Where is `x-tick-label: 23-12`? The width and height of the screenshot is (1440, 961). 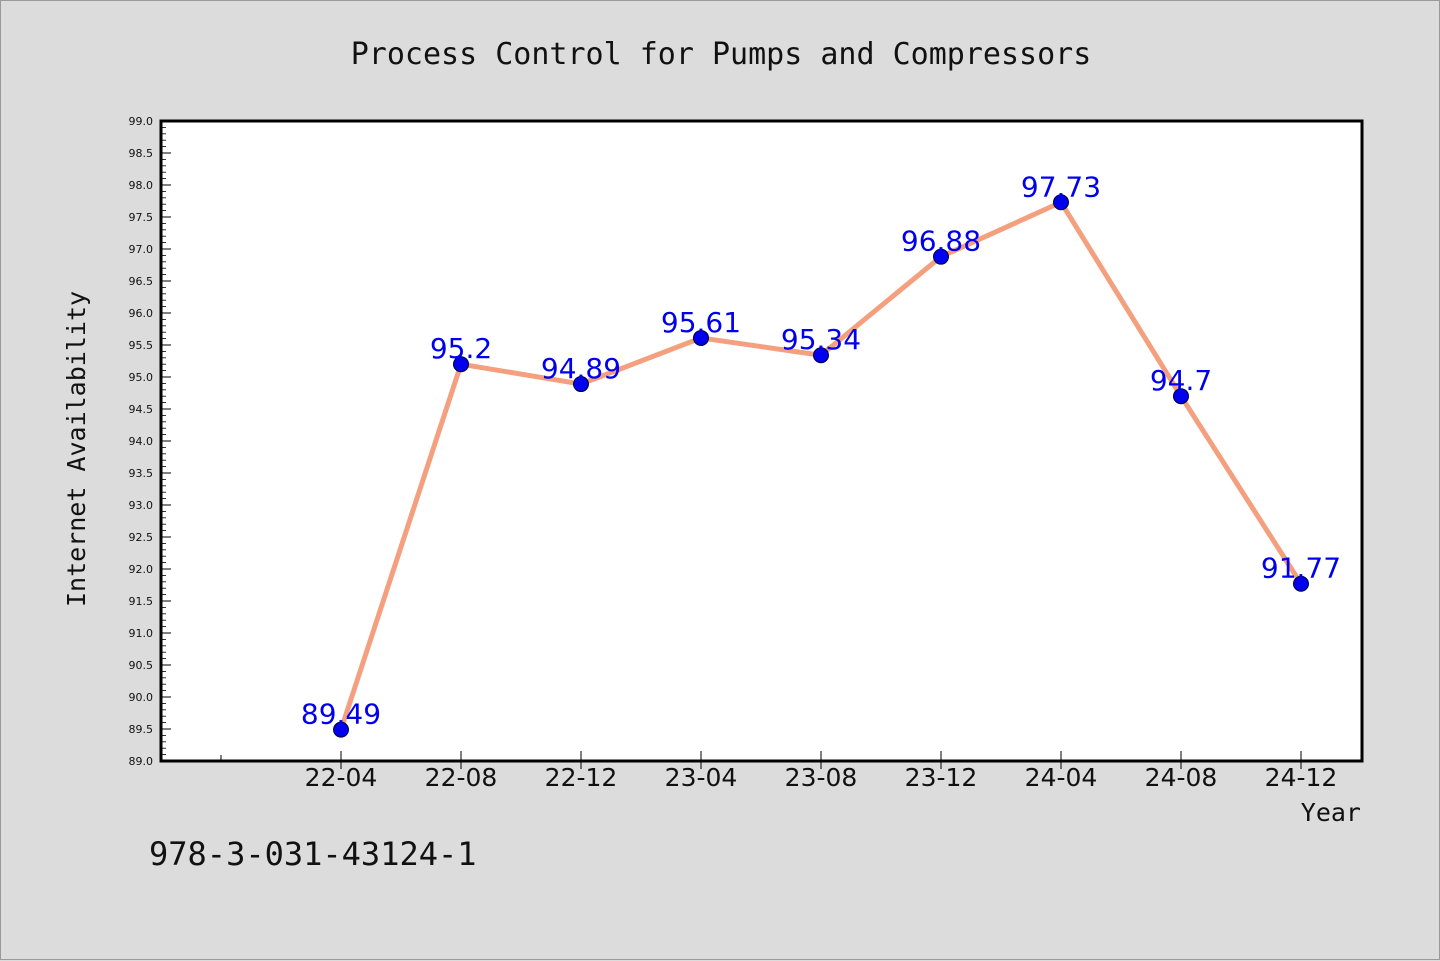 x-tick-label: 23-12 is located at coordinates (941, 777).